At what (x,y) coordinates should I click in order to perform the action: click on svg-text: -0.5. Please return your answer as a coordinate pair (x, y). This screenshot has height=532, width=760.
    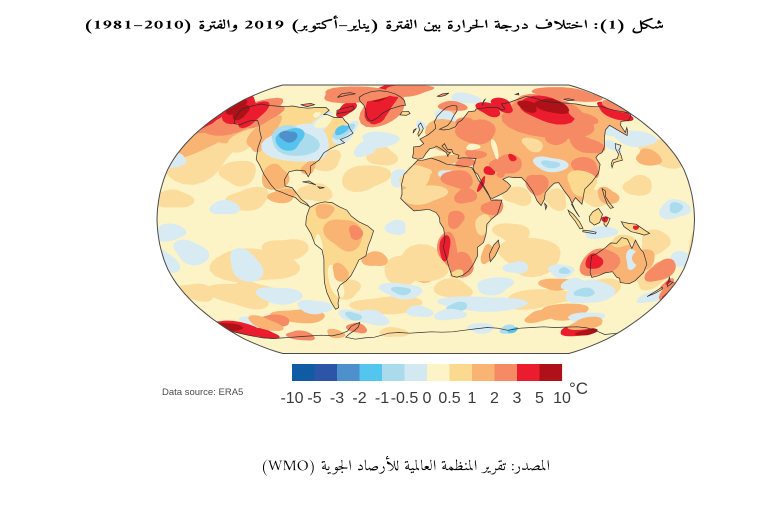
    Looking at the image, I should click on (405, 398).